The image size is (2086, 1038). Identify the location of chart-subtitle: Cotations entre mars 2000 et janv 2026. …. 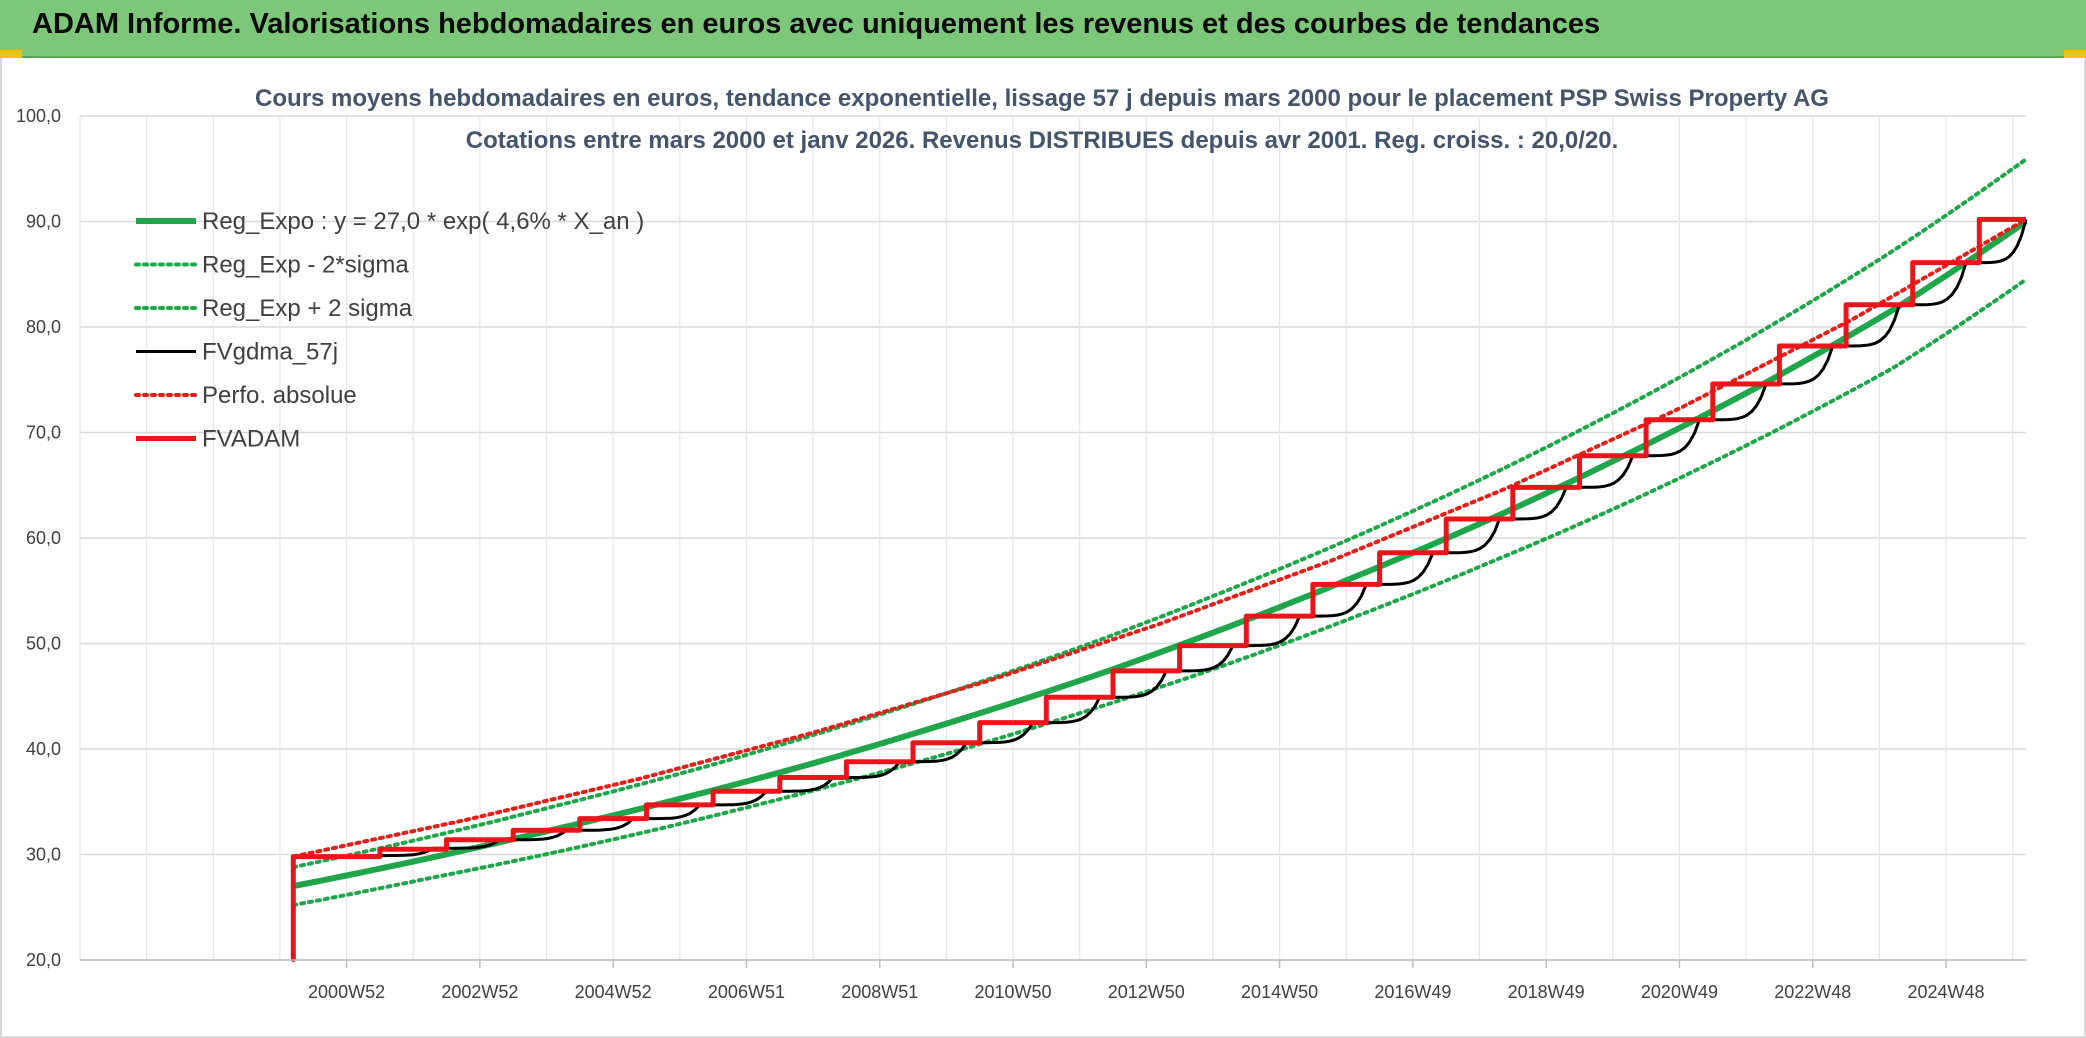
(1042, 140).